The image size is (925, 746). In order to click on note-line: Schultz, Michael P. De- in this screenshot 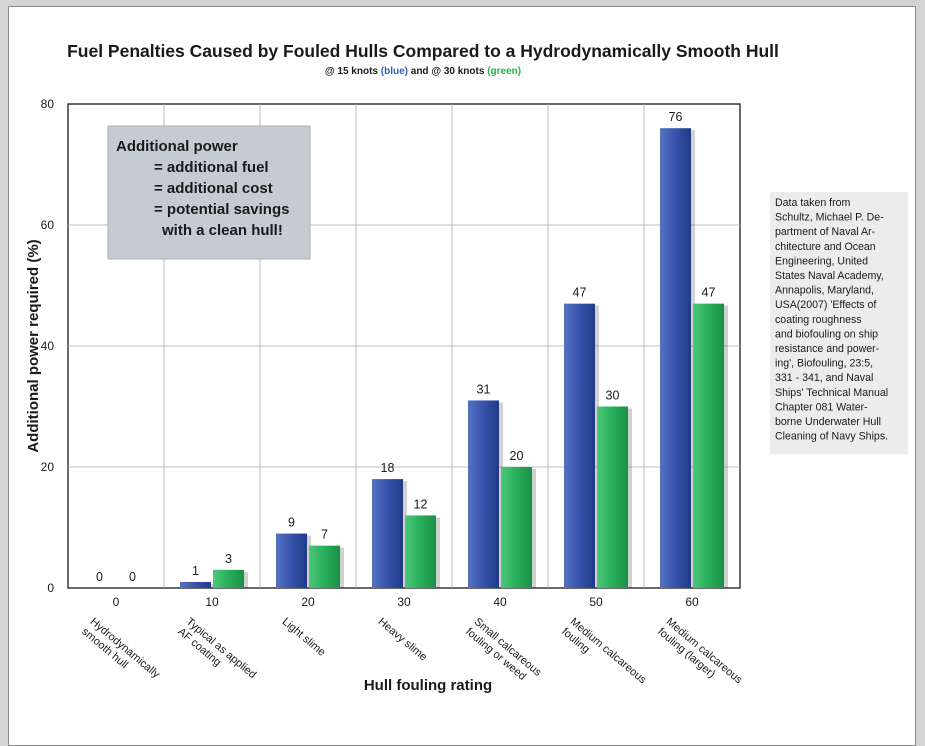, I will do `click(829, 218)`.